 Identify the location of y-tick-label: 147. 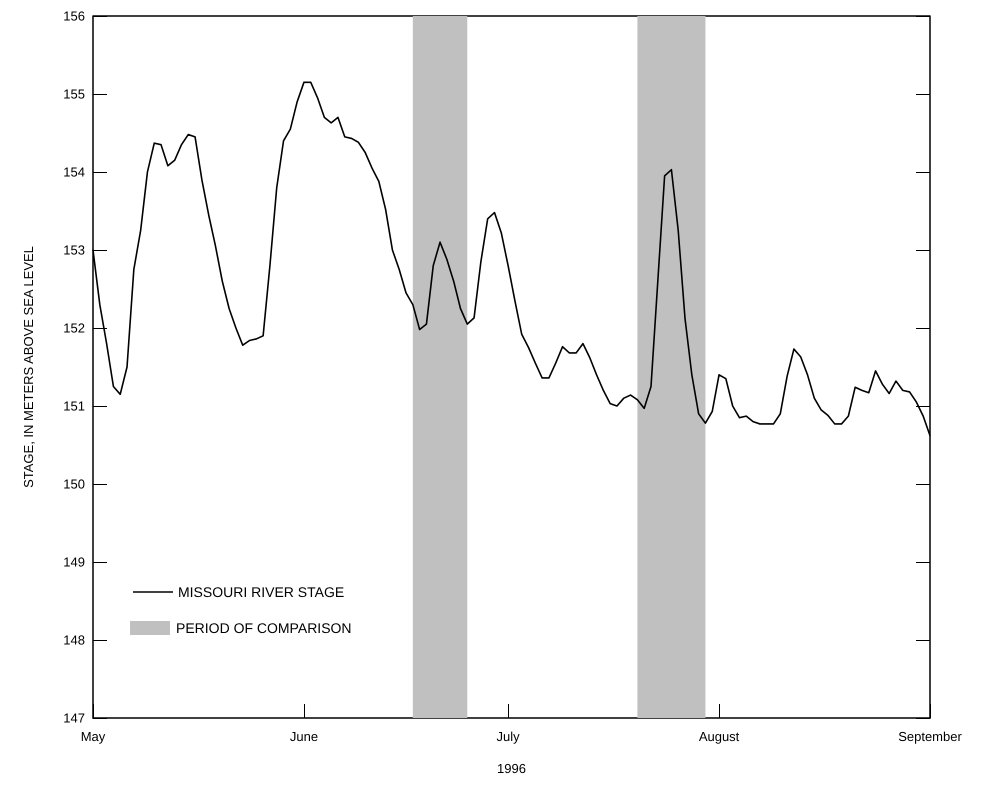
(74, 718).